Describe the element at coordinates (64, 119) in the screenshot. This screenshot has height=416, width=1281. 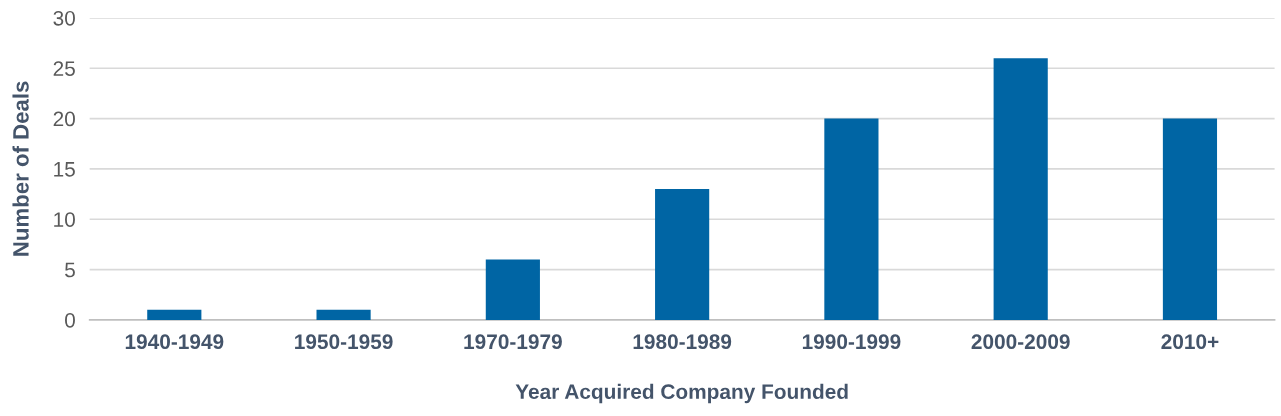
I see `y-tick-label: 20` at that location.